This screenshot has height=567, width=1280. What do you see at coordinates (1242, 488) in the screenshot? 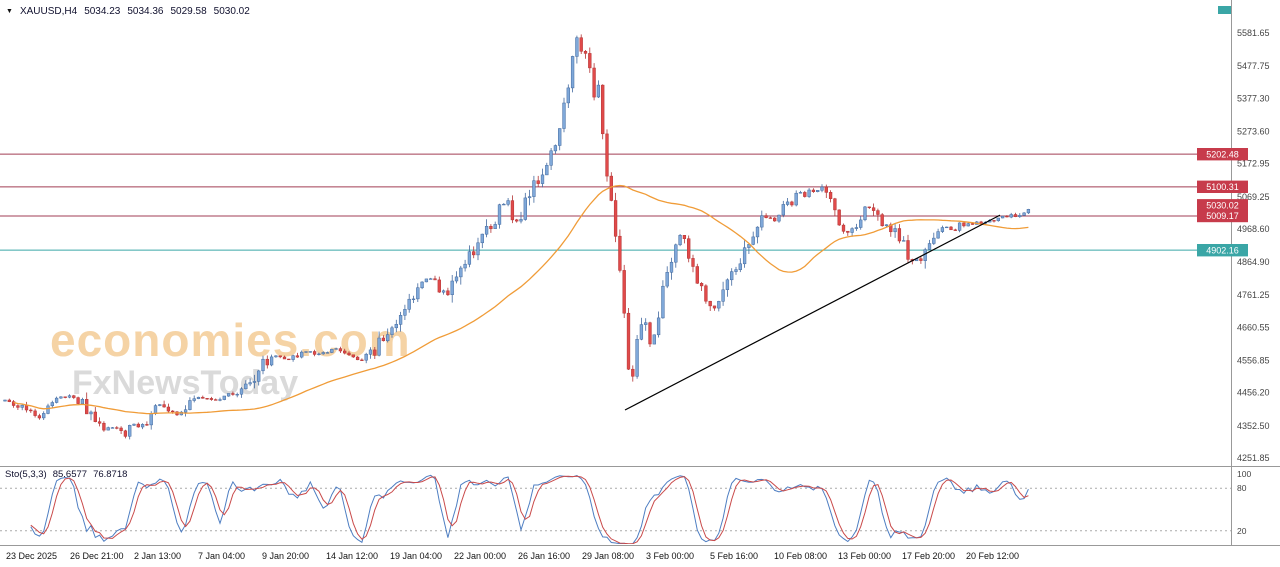
I see `stochastic-scale-label: 80` at bounding box center [1242, 488].